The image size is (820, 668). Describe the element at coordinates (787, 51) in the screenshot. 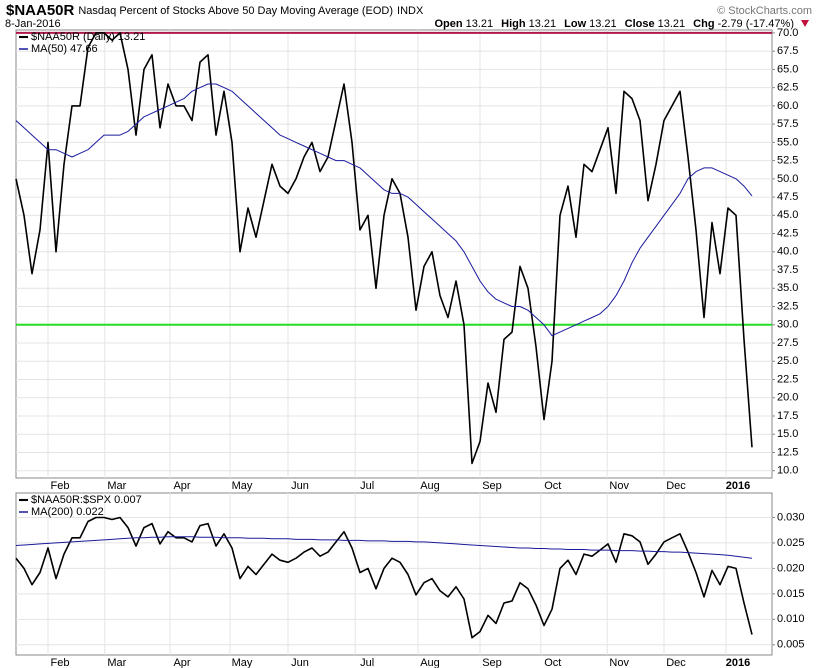

I see `y-tick-label: 67.5` at that location.